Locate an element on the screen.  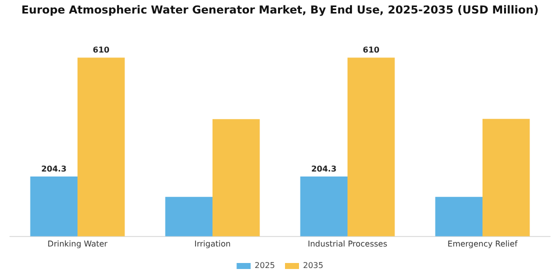
x-tick-label: Irrigation is located at coordinates (212, 243).